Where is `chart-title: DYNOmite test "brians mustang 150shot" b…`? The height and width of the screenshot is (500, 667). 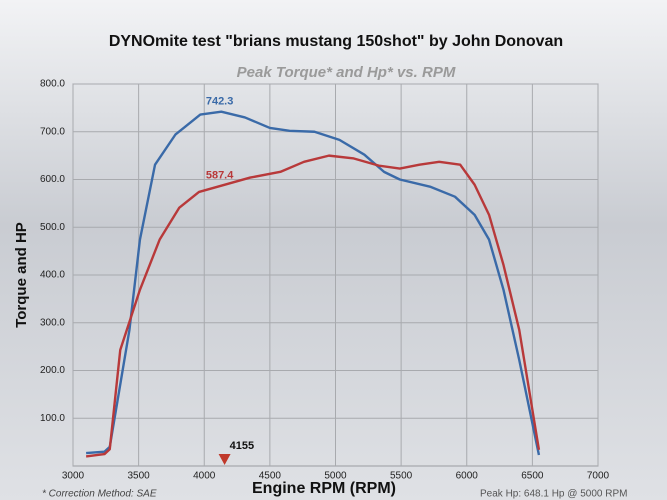
chart-title: DYNOmite test "brians mustang 150shot" b… is located at coordinates (336, 41).